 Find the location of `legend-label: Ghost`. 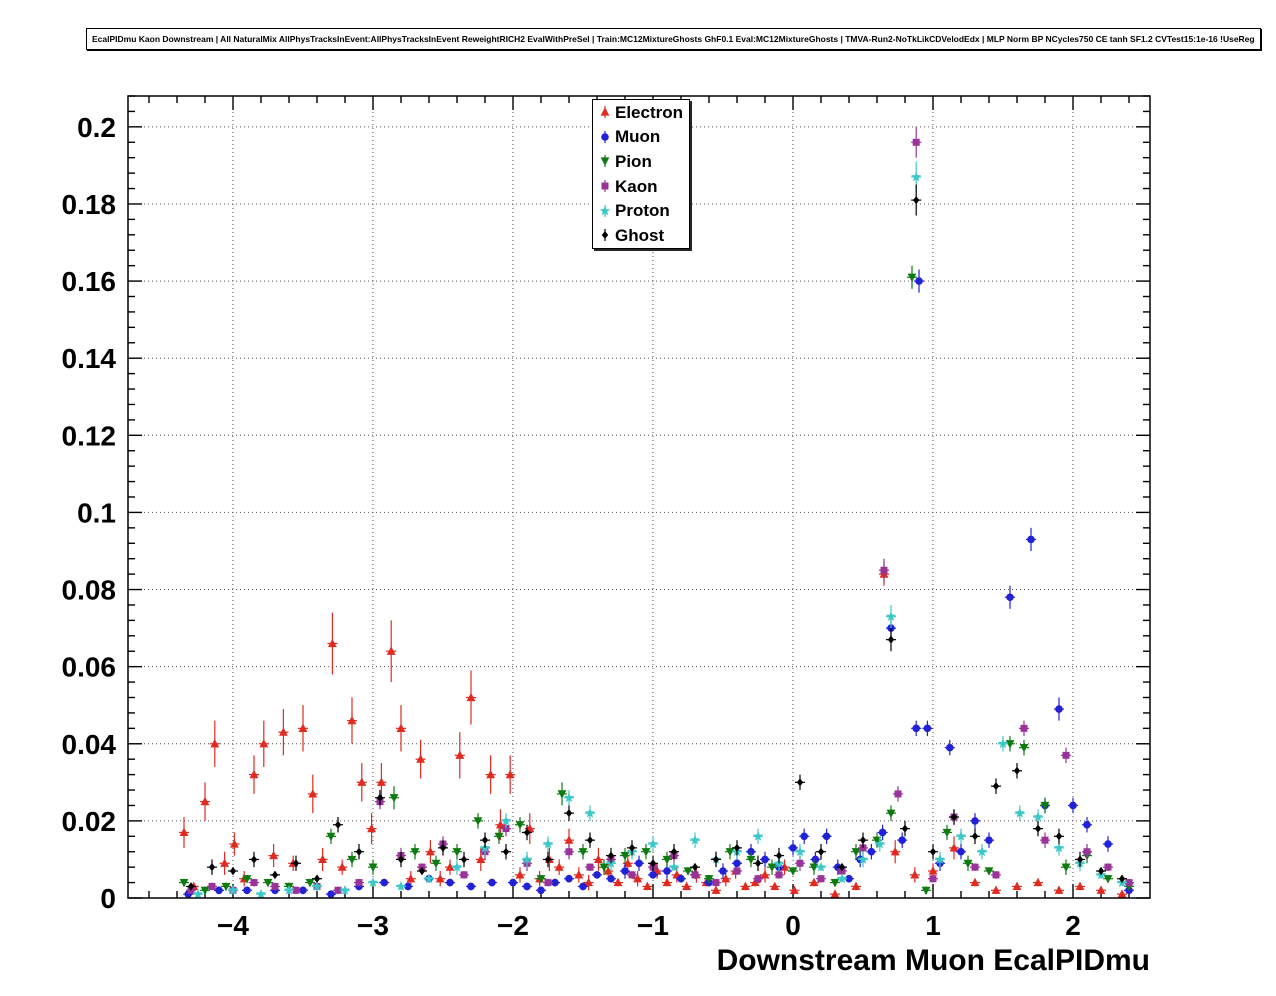

legend-label: Ghost is located at coordinates (640, 235).